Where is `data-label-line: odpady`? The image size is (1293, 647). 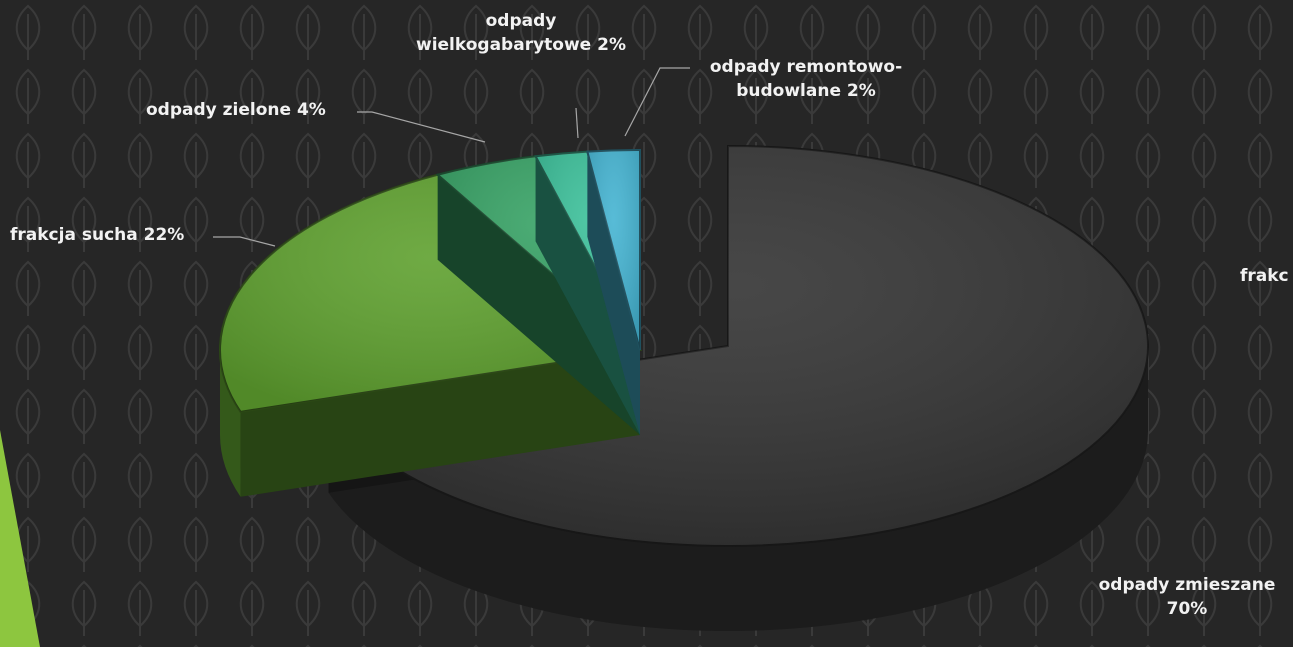
data-label-line: odpady is located at coordinates (521, 21).